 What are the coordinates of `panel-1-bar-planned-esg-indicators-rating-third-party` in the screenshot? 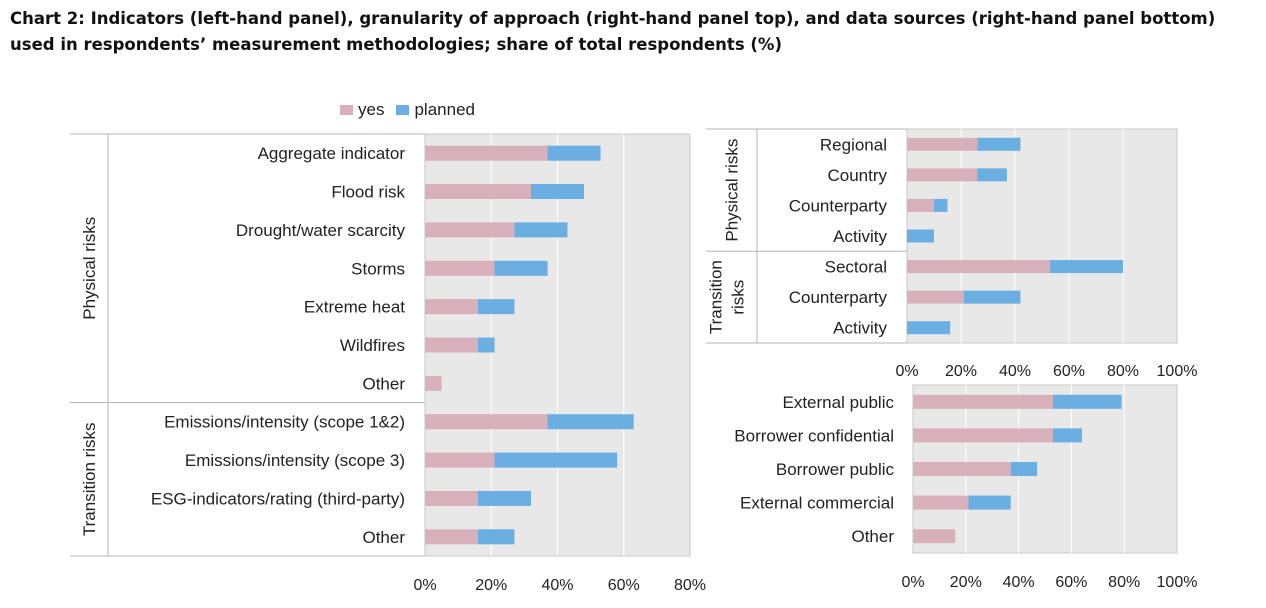 It's located at (504, 498).